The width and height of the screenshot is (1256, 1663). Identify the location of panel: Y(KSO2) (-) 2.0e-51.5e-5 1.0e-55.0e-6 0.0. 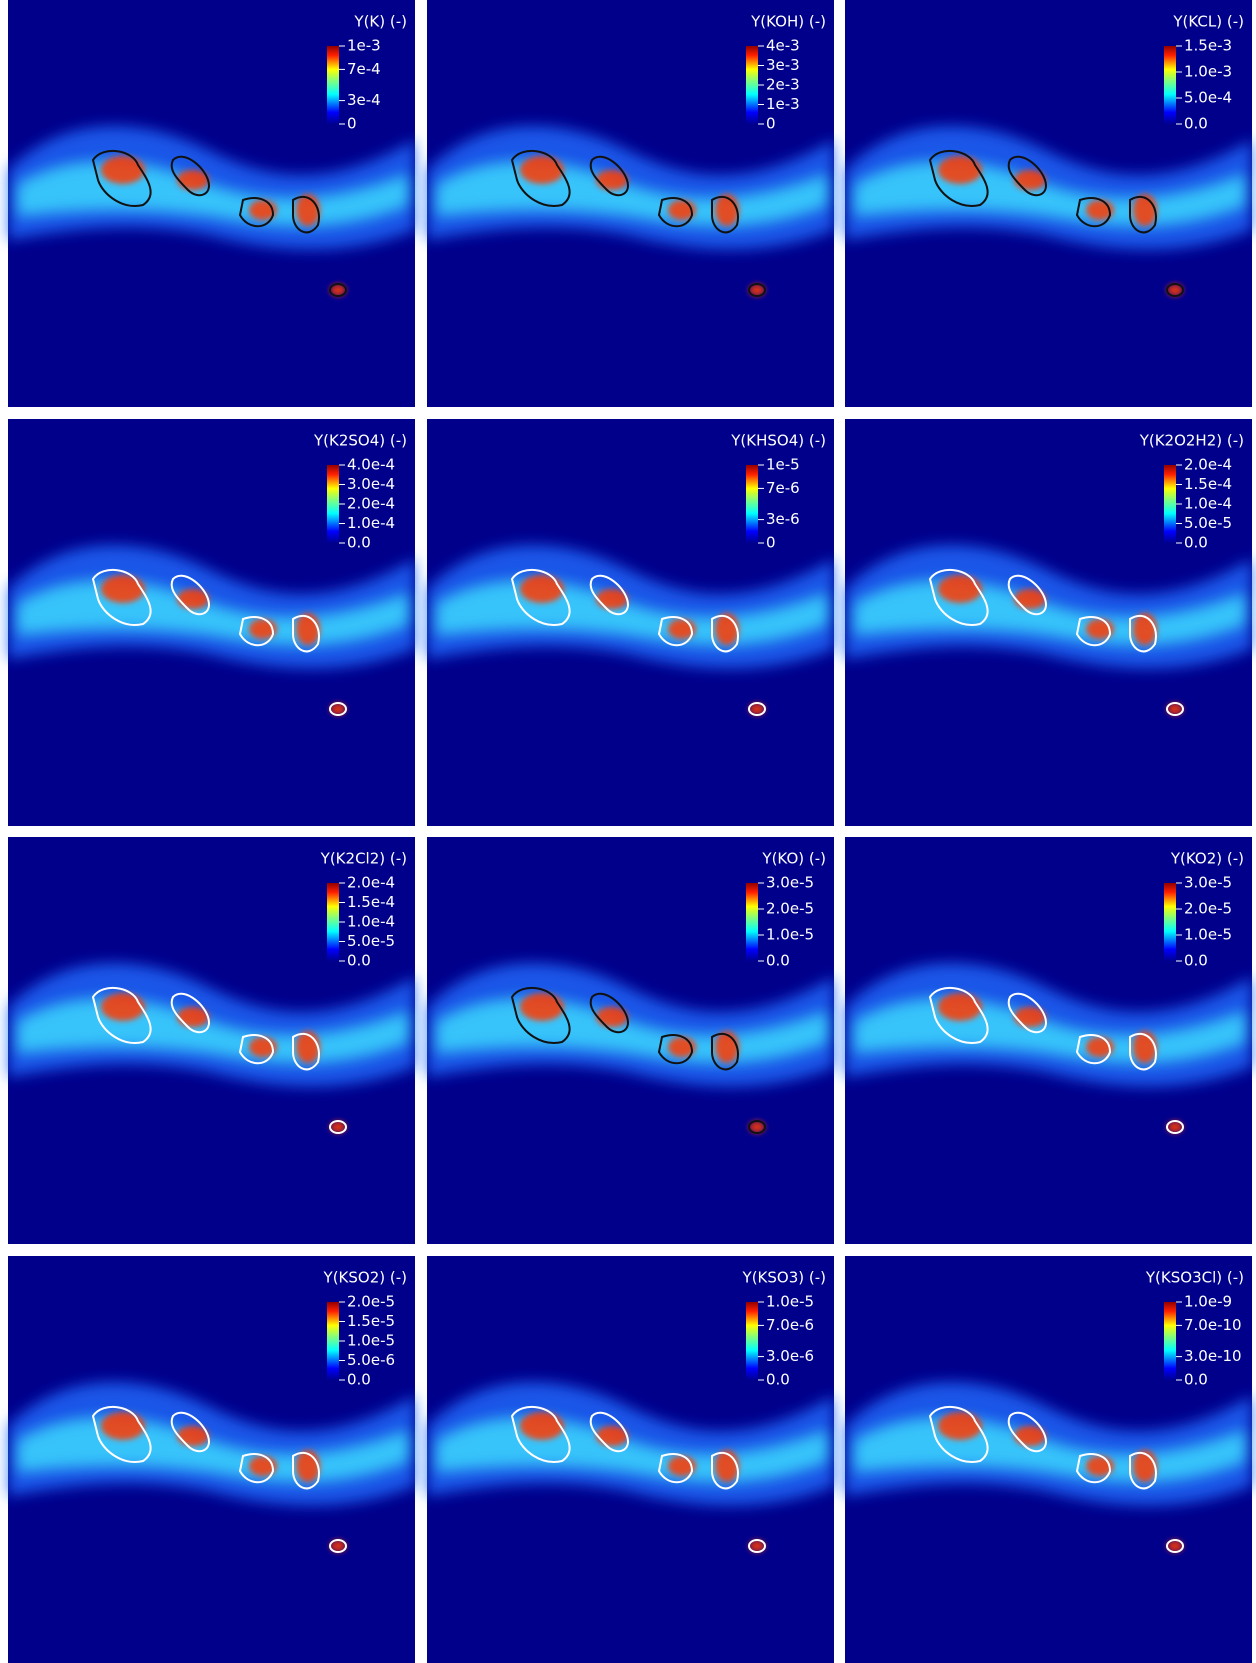
(211, 1459).